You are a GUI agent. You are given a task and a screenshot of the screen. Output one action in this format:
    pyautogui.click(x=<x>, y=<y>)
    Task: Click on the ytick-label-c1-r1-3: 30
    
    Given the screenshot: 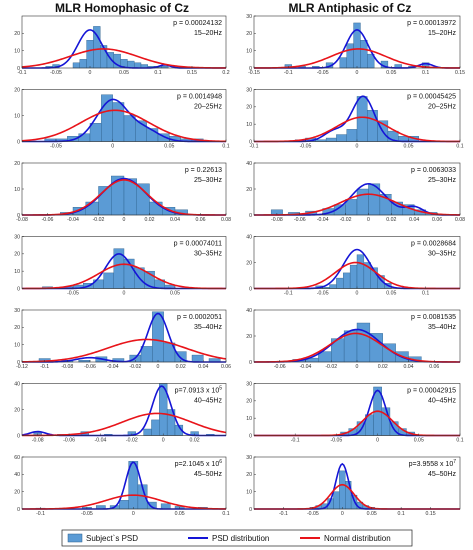 What is the action you would take?
    pyautogui.click(x=249, y=90)
    